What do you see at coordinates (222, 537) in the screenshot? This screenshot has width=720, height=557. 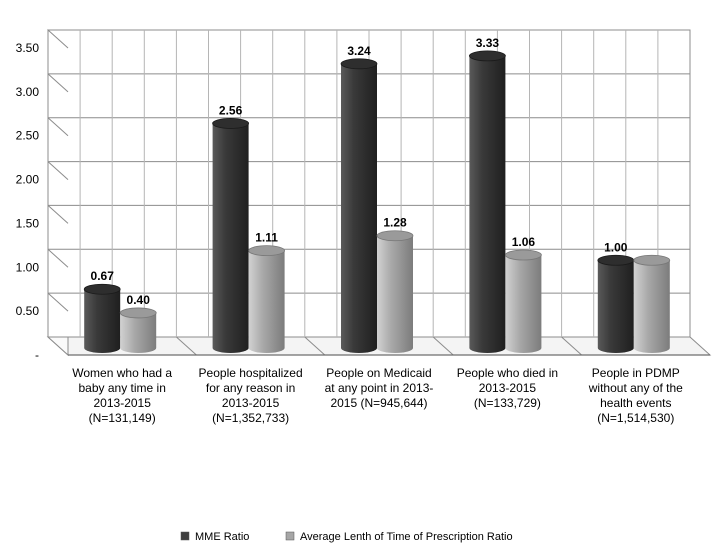 I see `legend-label: MME Ratio` at bounding box center [222, 537].